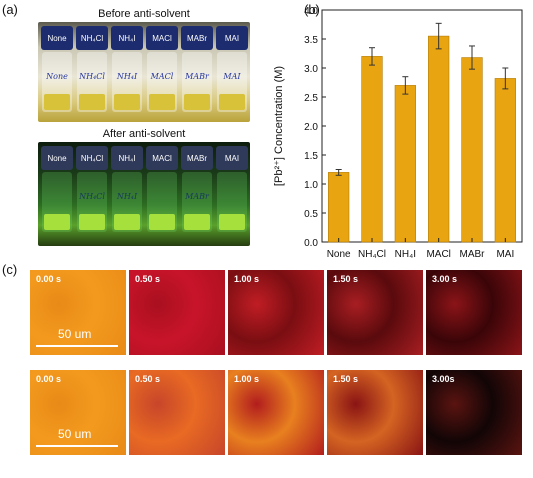 This screenshot has height=478, width=533. I want to click on vial: MACl, so click(162, 82).